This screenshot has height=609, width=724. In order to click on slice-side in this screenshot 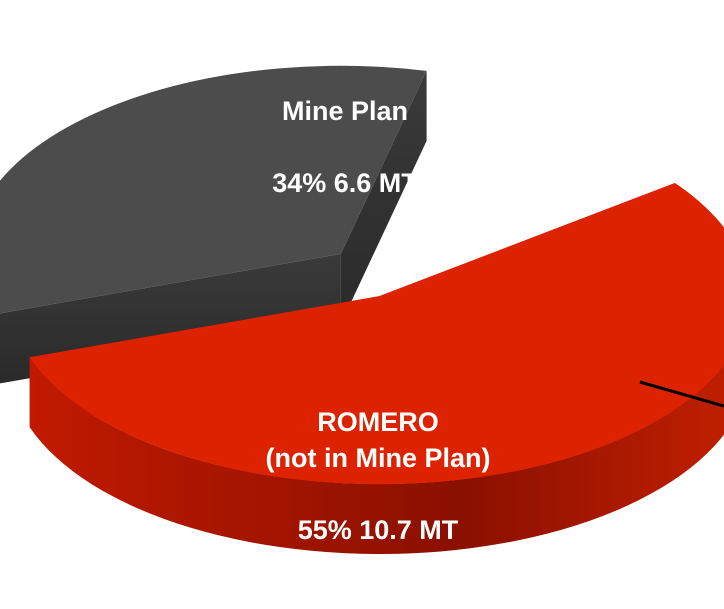, I will do `click(383, 197)`.